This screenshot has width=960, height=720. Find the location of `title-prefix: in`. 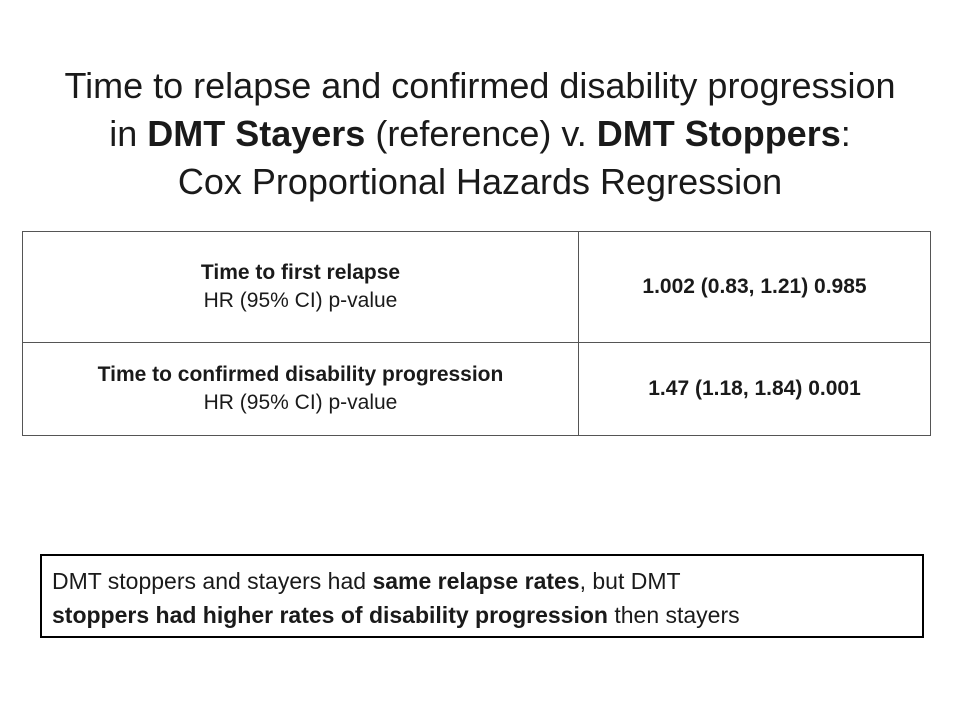

title-prefix: in is located at coordinates (128, 134).